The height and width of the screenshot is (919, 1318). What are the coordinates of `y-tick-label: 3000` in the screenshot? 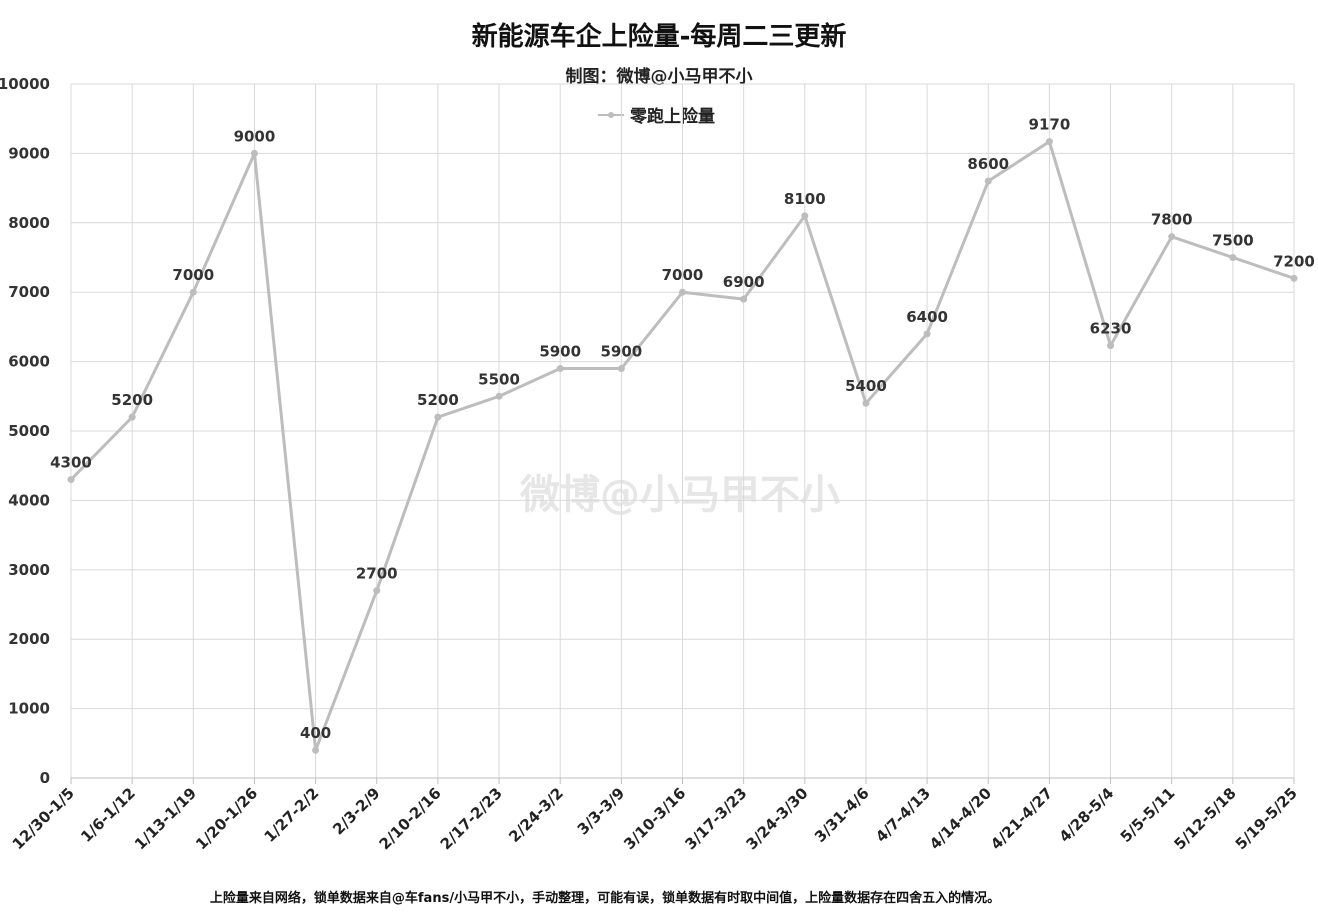 It's located at (29, 570).